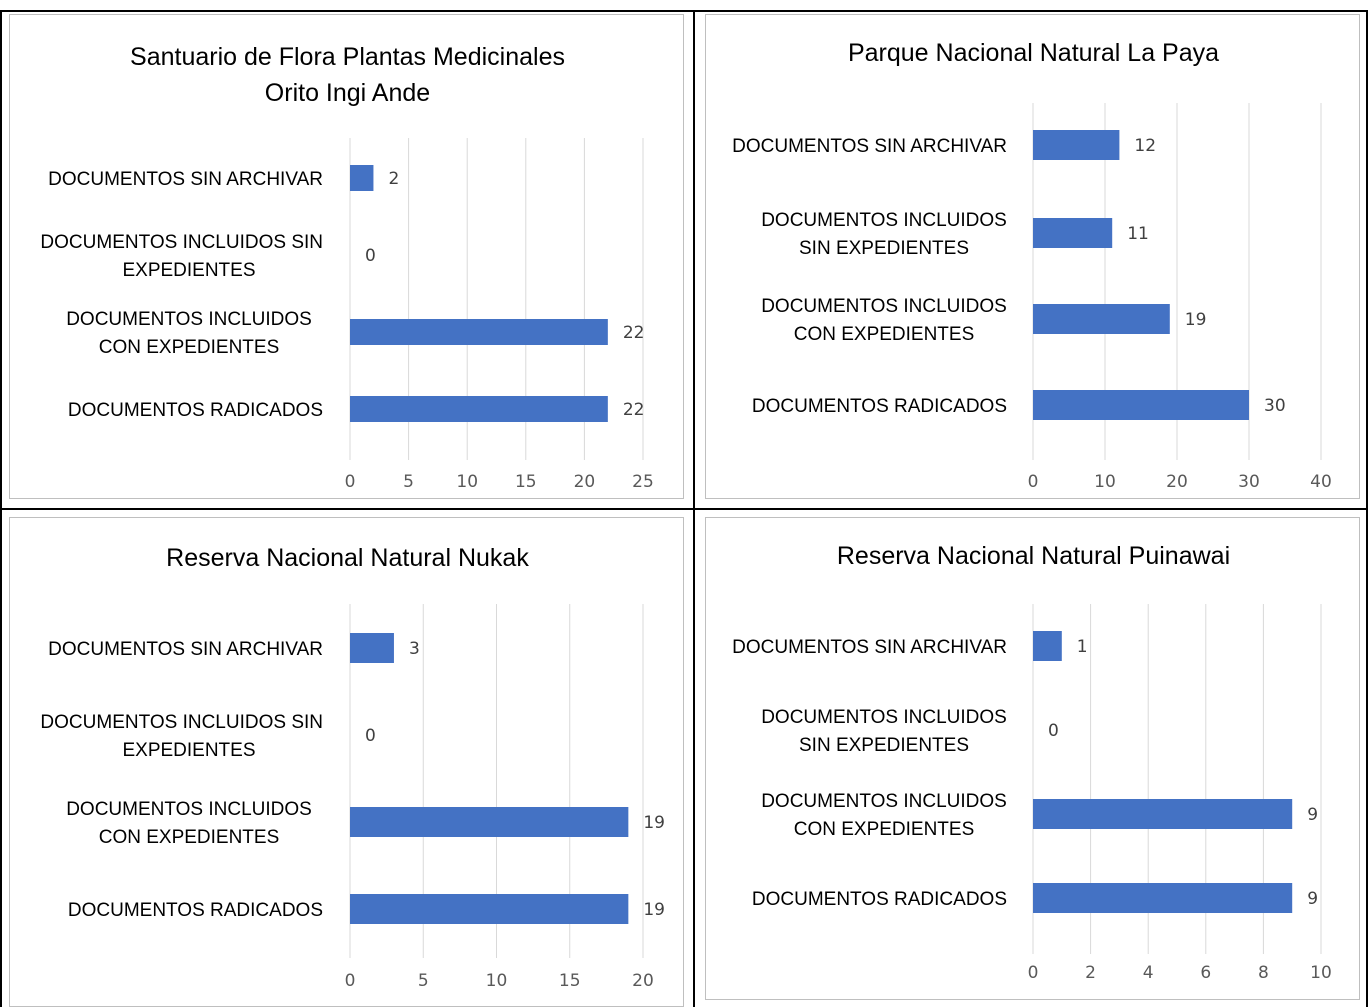 The image size is (1368, 1008). Describe the element at coordinates (1145, 146) in the screenshot. I see `data-label: 12` at that location.